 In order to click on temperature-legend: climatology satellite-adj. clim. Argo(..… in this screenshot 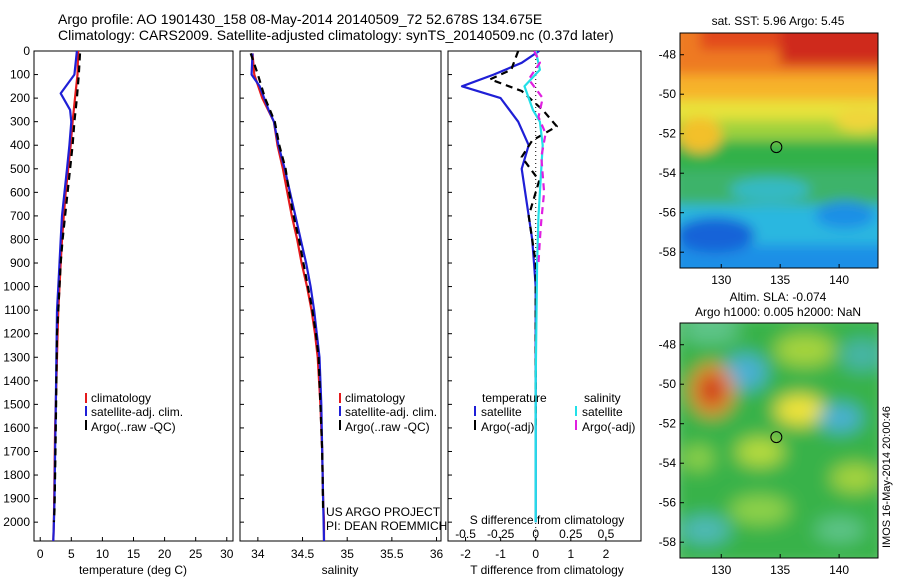, I will do `click(134, 412)`.